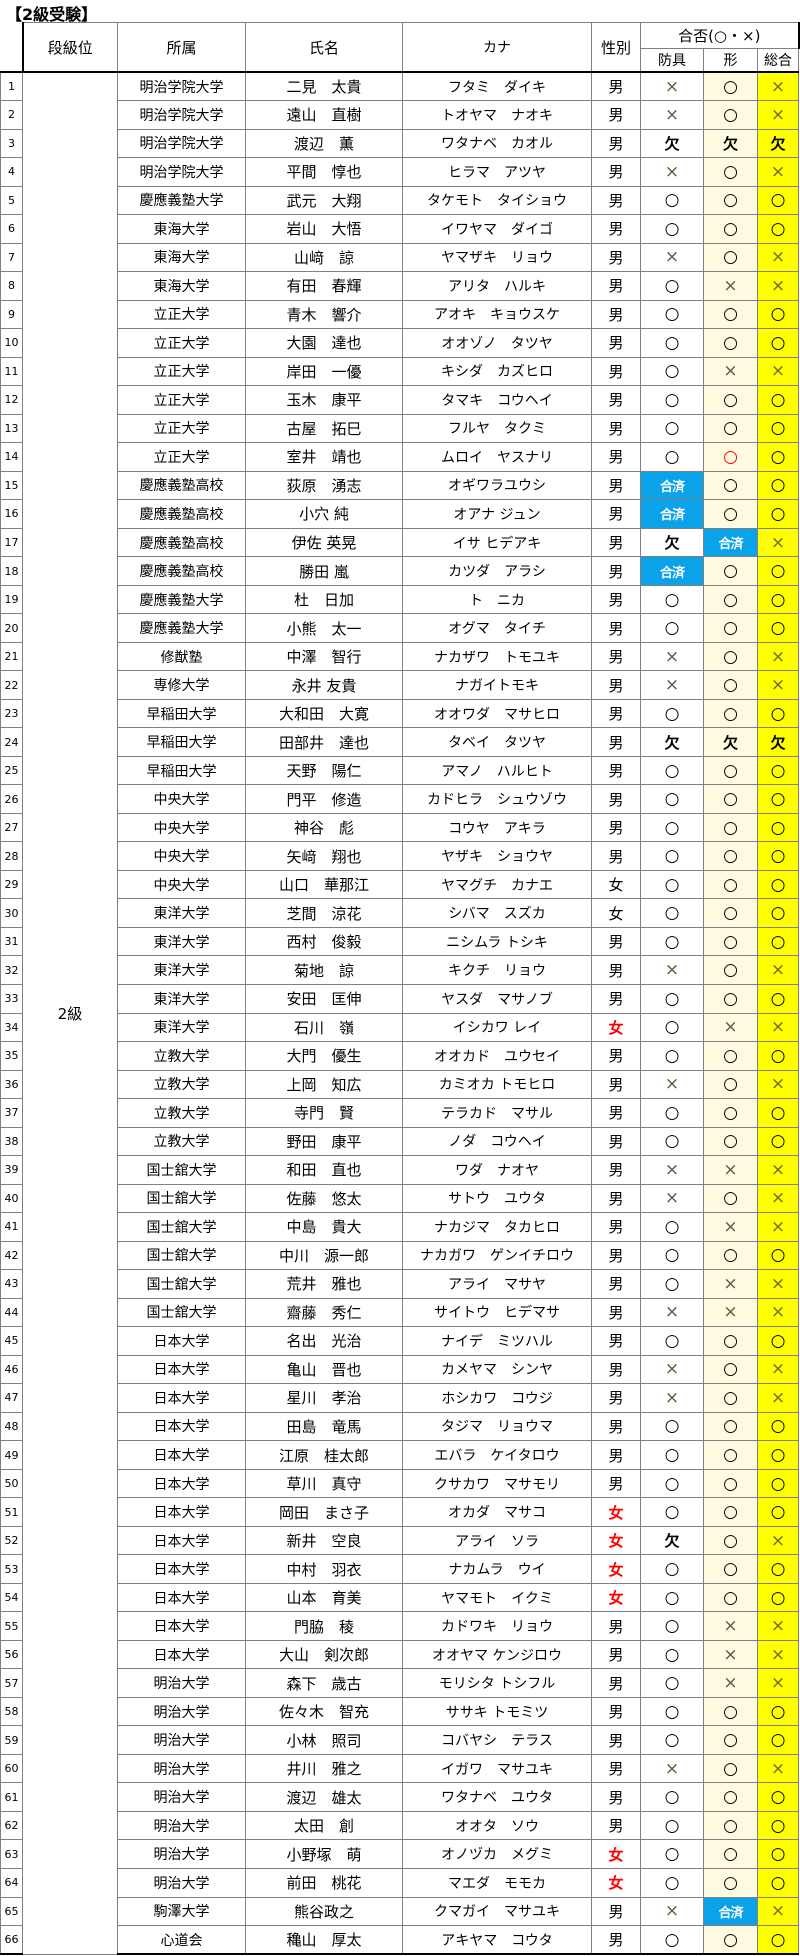 The image size is (800, 1956). Describe the element at coordinates (497, 1825) in the screenshot. I see `cell-kana: オオタ ソウ` at that location.